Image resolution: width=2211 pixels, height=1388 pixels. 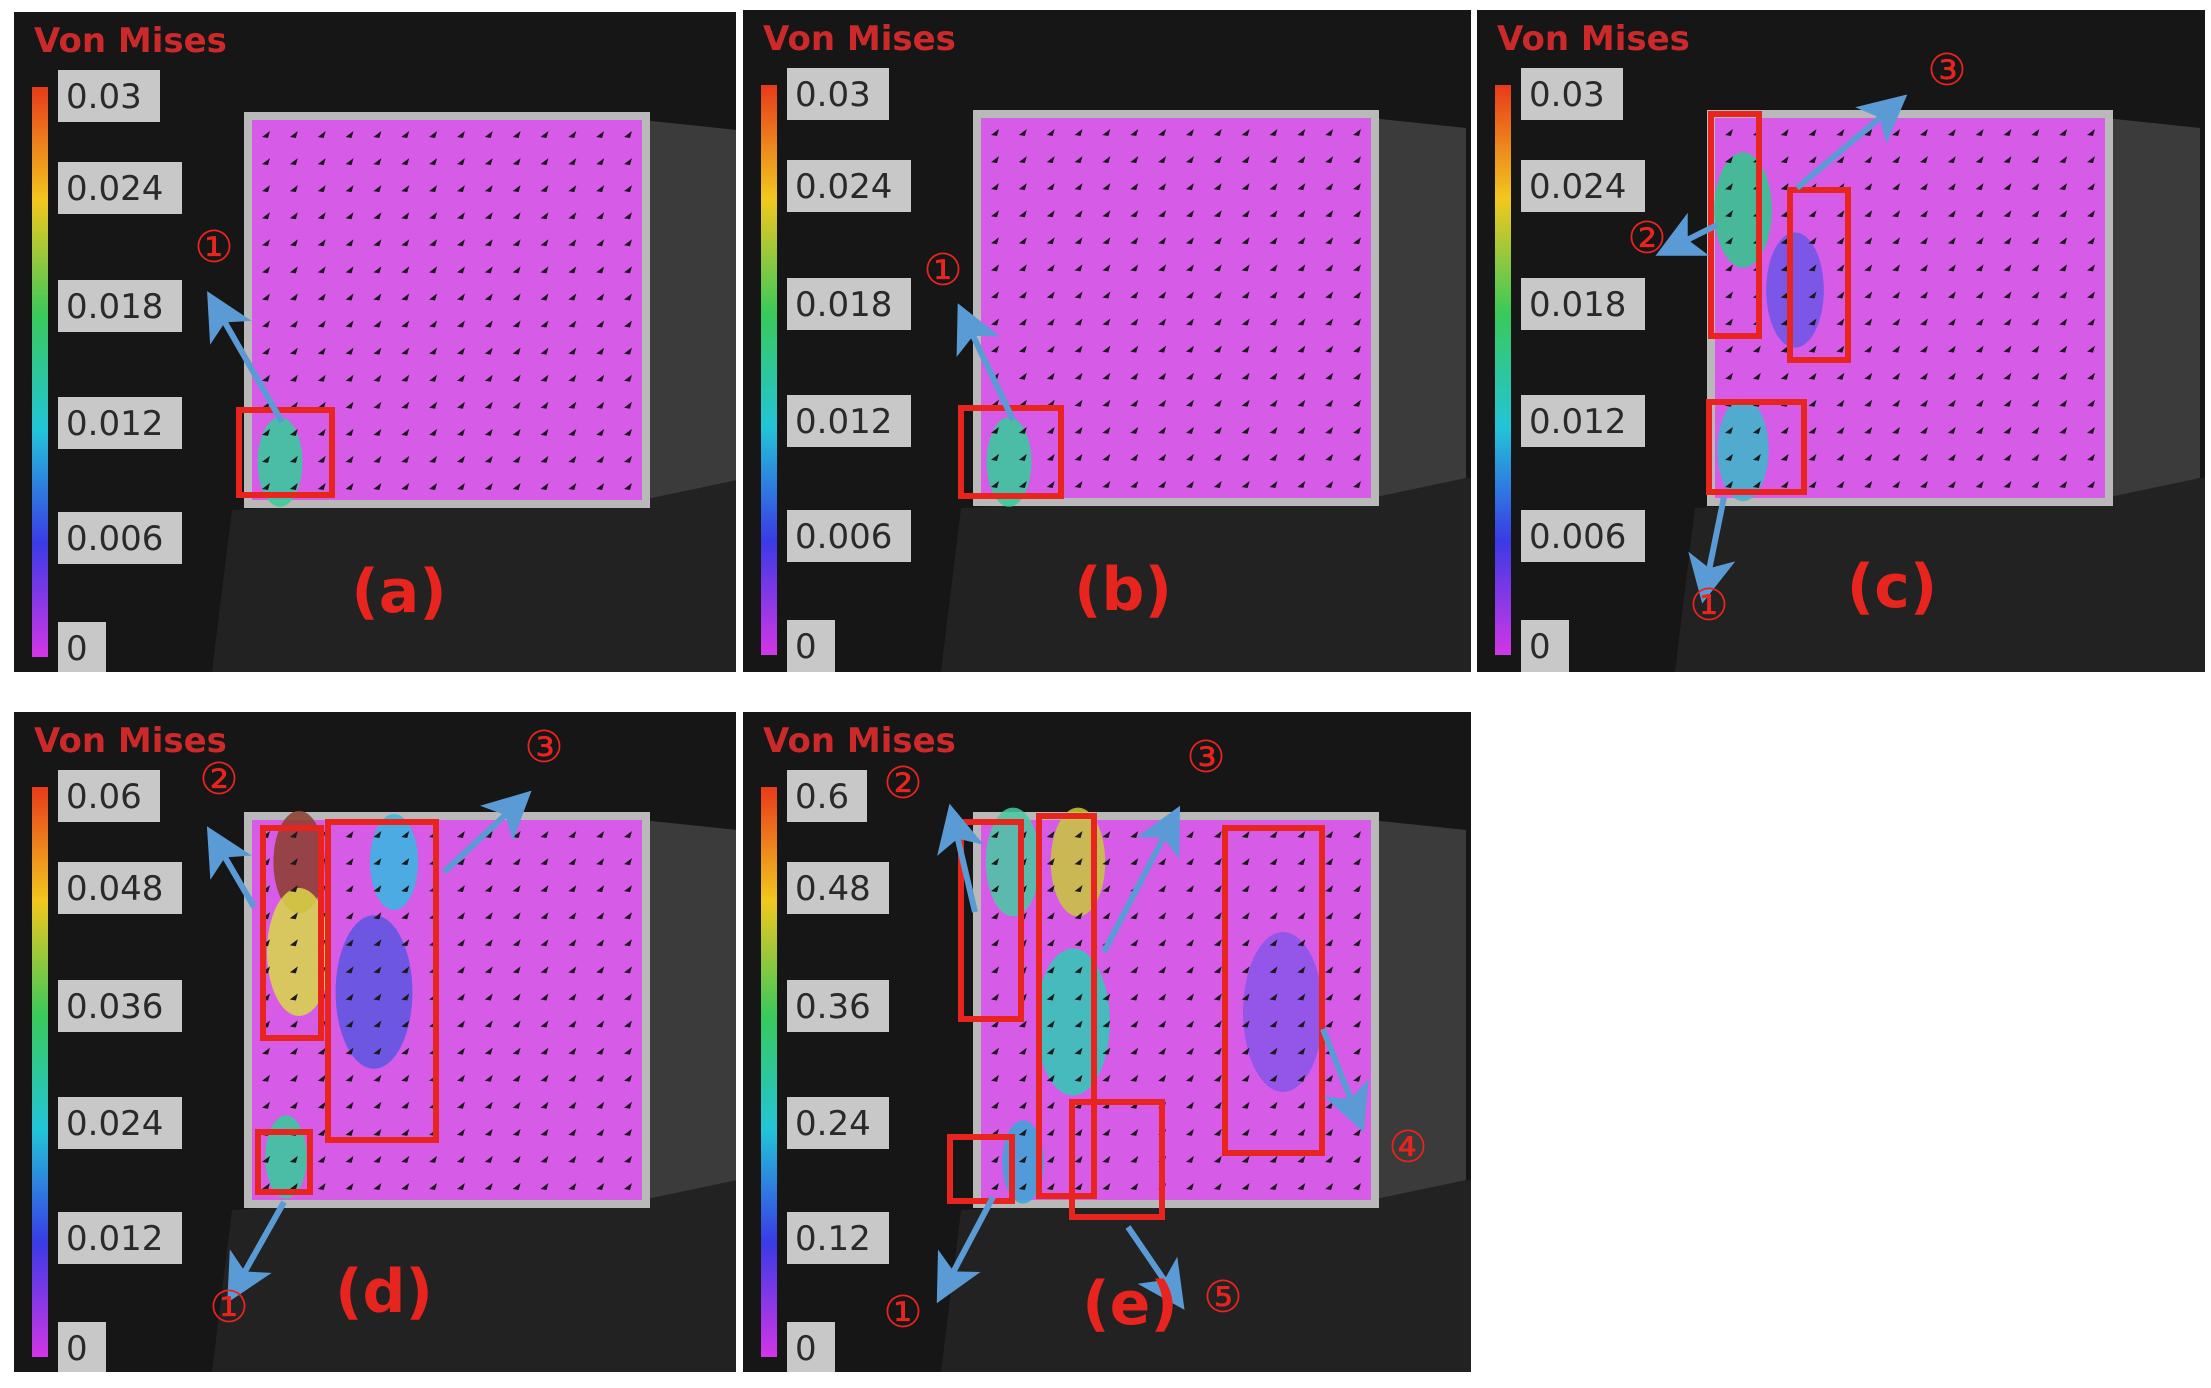 What do you see at coordinates (843, 422) in the screenshot?
I see `colorbar-tick-label: 0.012` at bounding box center [843, 422].